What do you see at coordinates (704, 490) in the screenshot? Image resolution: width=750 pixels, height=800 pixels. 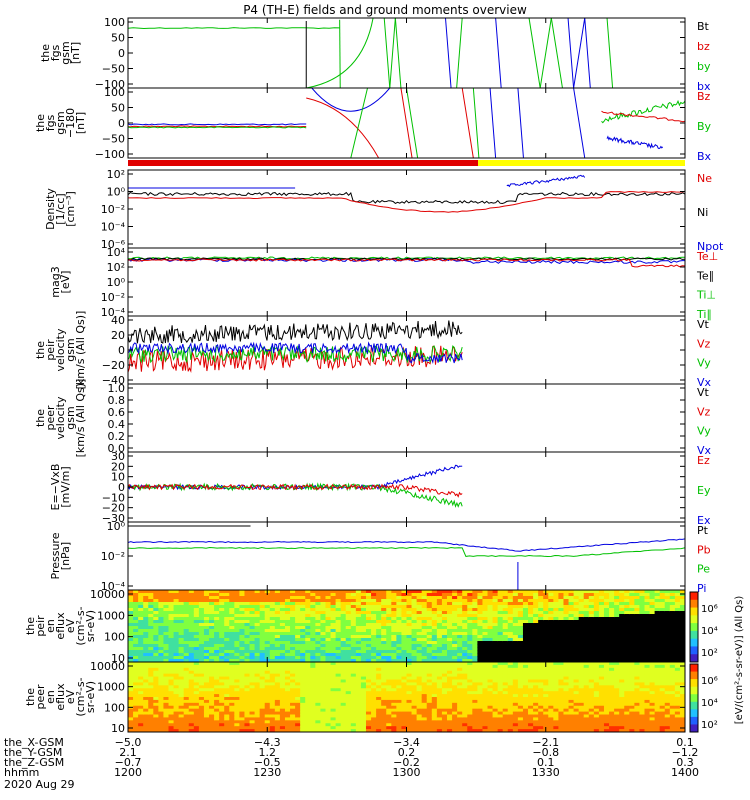 I see `legend-entry: Ey` at bounding box center [704, 490].